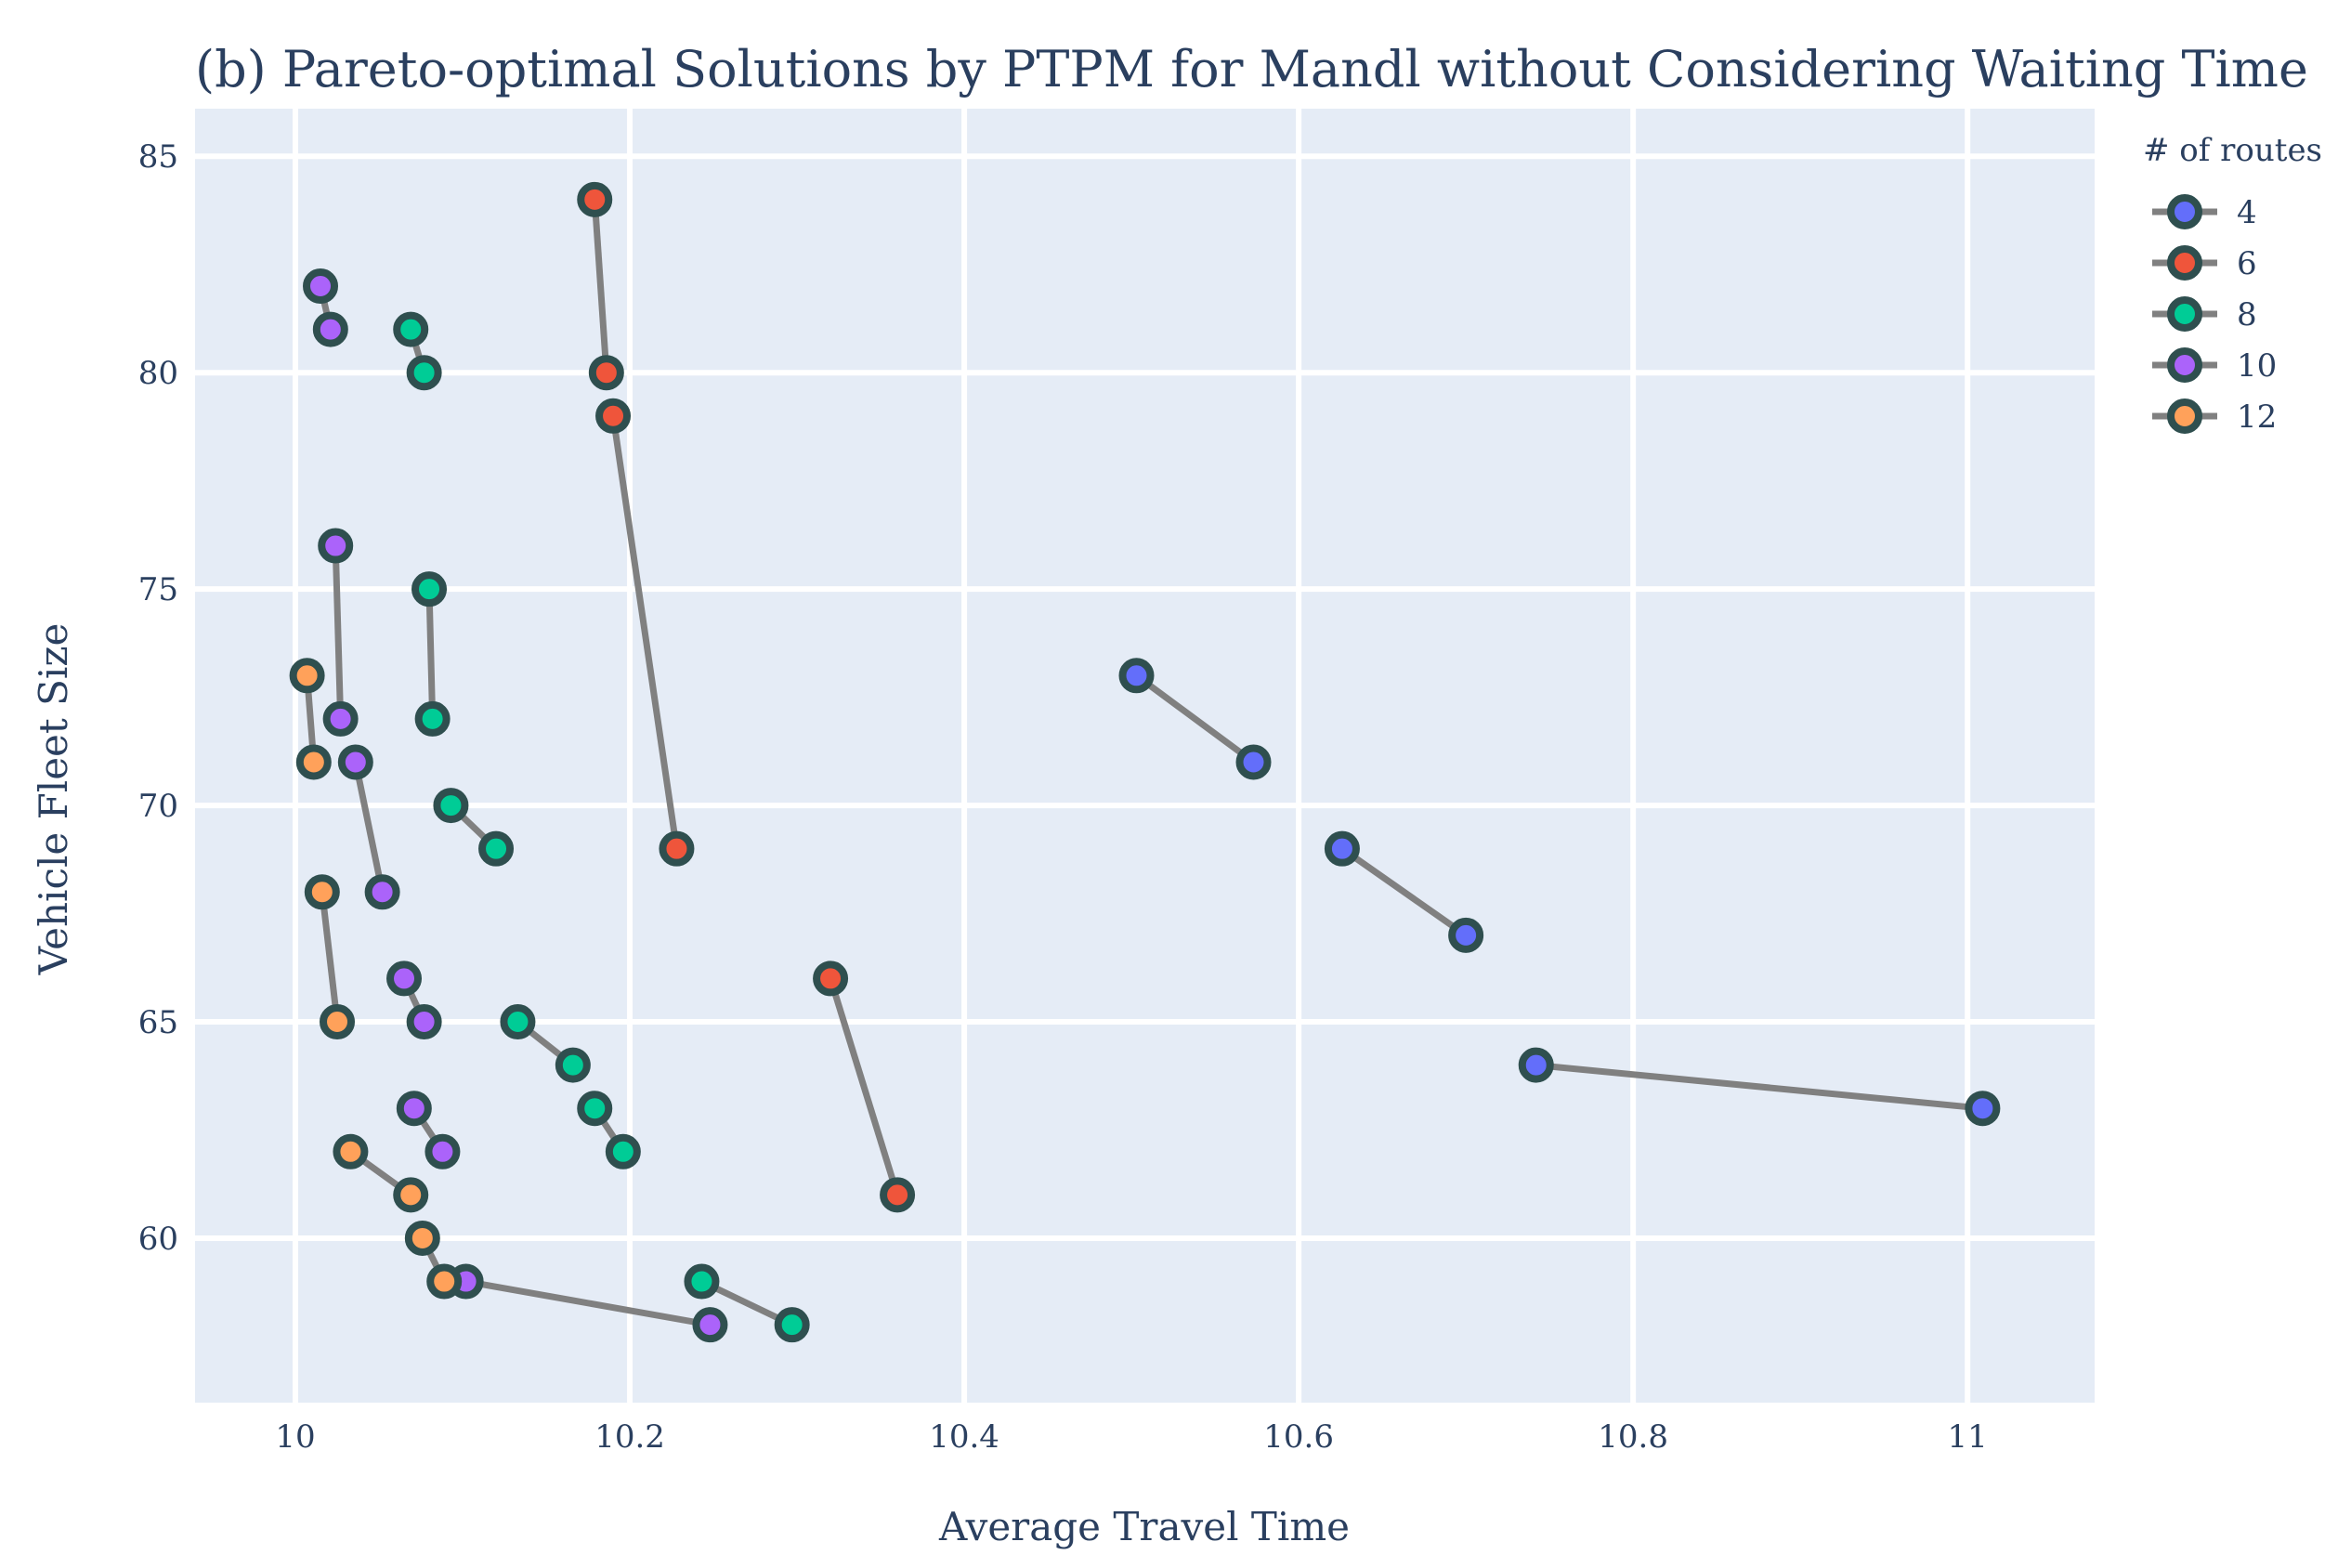  What do you see at coordinates (2257, 417) in the screenshot?
I see `legend-label: 12` at bounding box center [2257, 417].